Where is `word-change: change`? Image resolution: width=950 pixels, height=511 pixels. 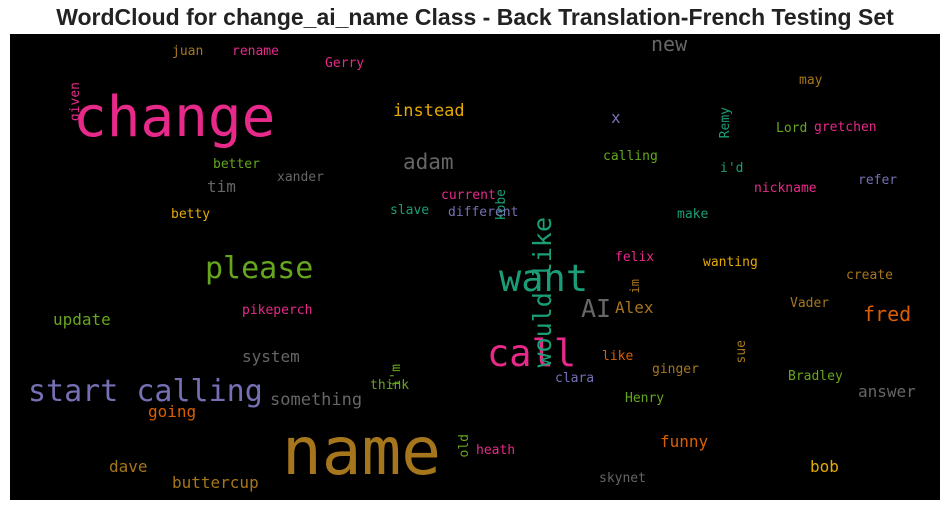
word-change: change is located at coordinates (174, 117).